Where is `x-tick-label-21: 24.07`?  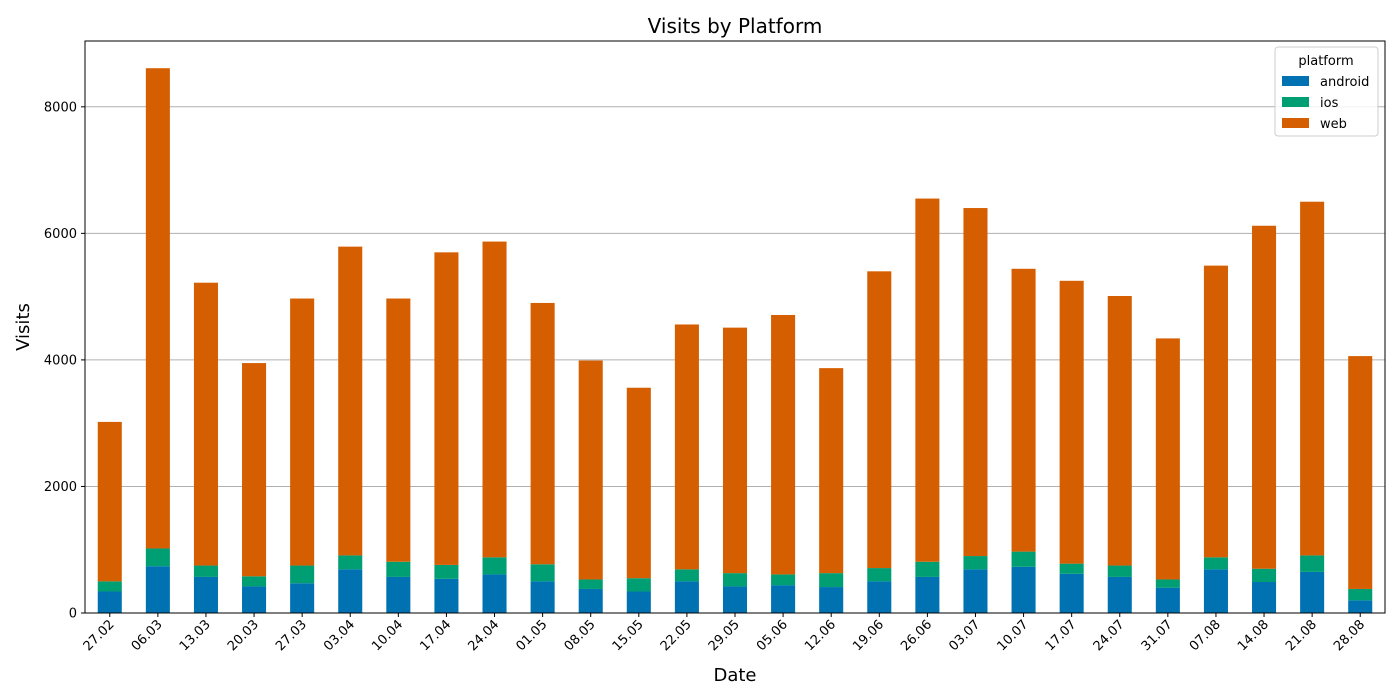
x-tick-label-21: 24.07 is located at coordinates (1109, 635).